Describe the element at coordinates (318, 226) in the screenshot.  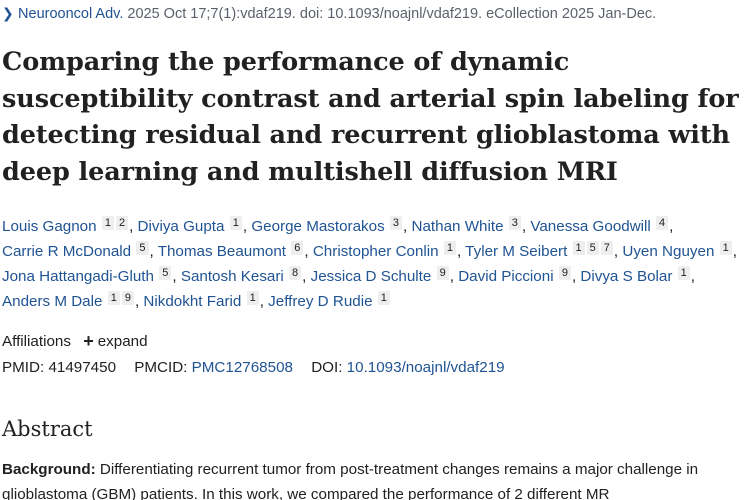
I see `author-name-link: George Mastorakos` at that location.